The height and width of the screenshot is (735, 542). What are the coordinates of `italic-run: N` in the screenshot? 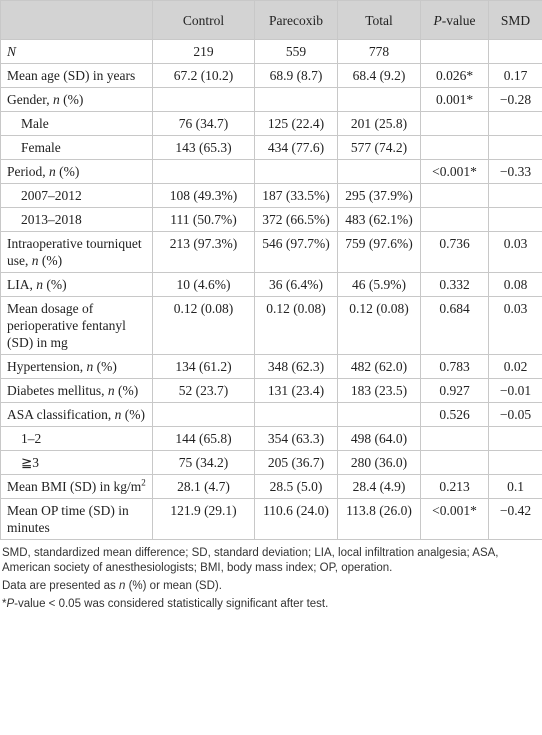 It's located at (12, 51).